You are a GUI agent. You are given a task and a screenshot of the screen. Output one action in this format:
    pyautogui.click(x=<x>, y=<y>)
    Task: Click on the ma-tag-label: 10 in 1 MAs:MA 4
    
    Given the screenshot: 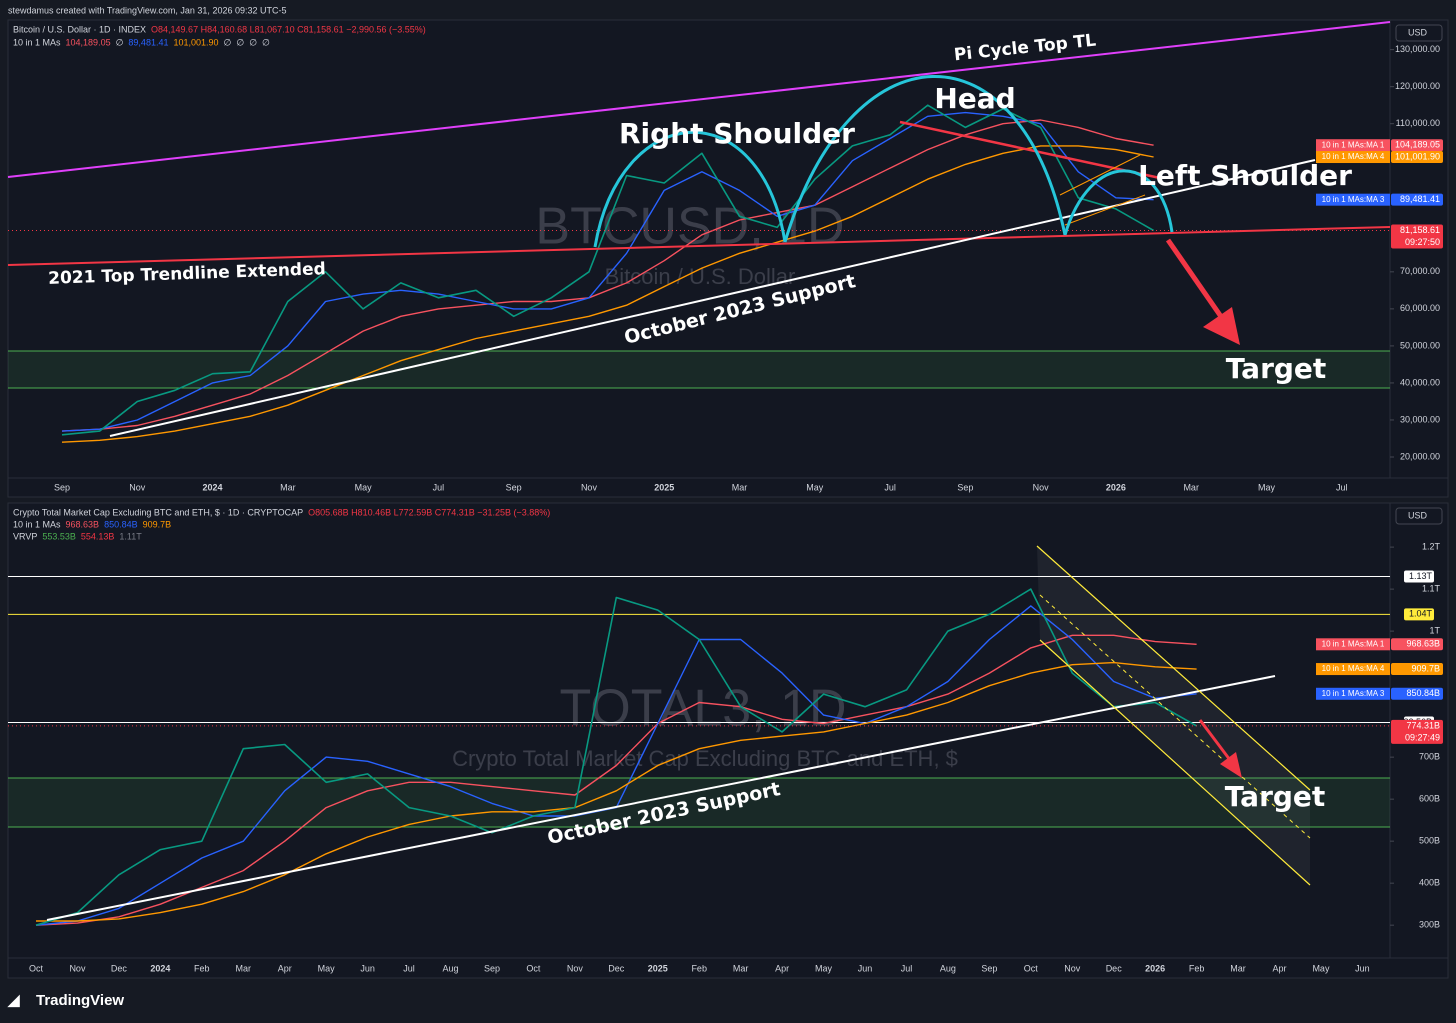 What is the action you would take?
    pyautogui.click(x=1353, y=668)
    